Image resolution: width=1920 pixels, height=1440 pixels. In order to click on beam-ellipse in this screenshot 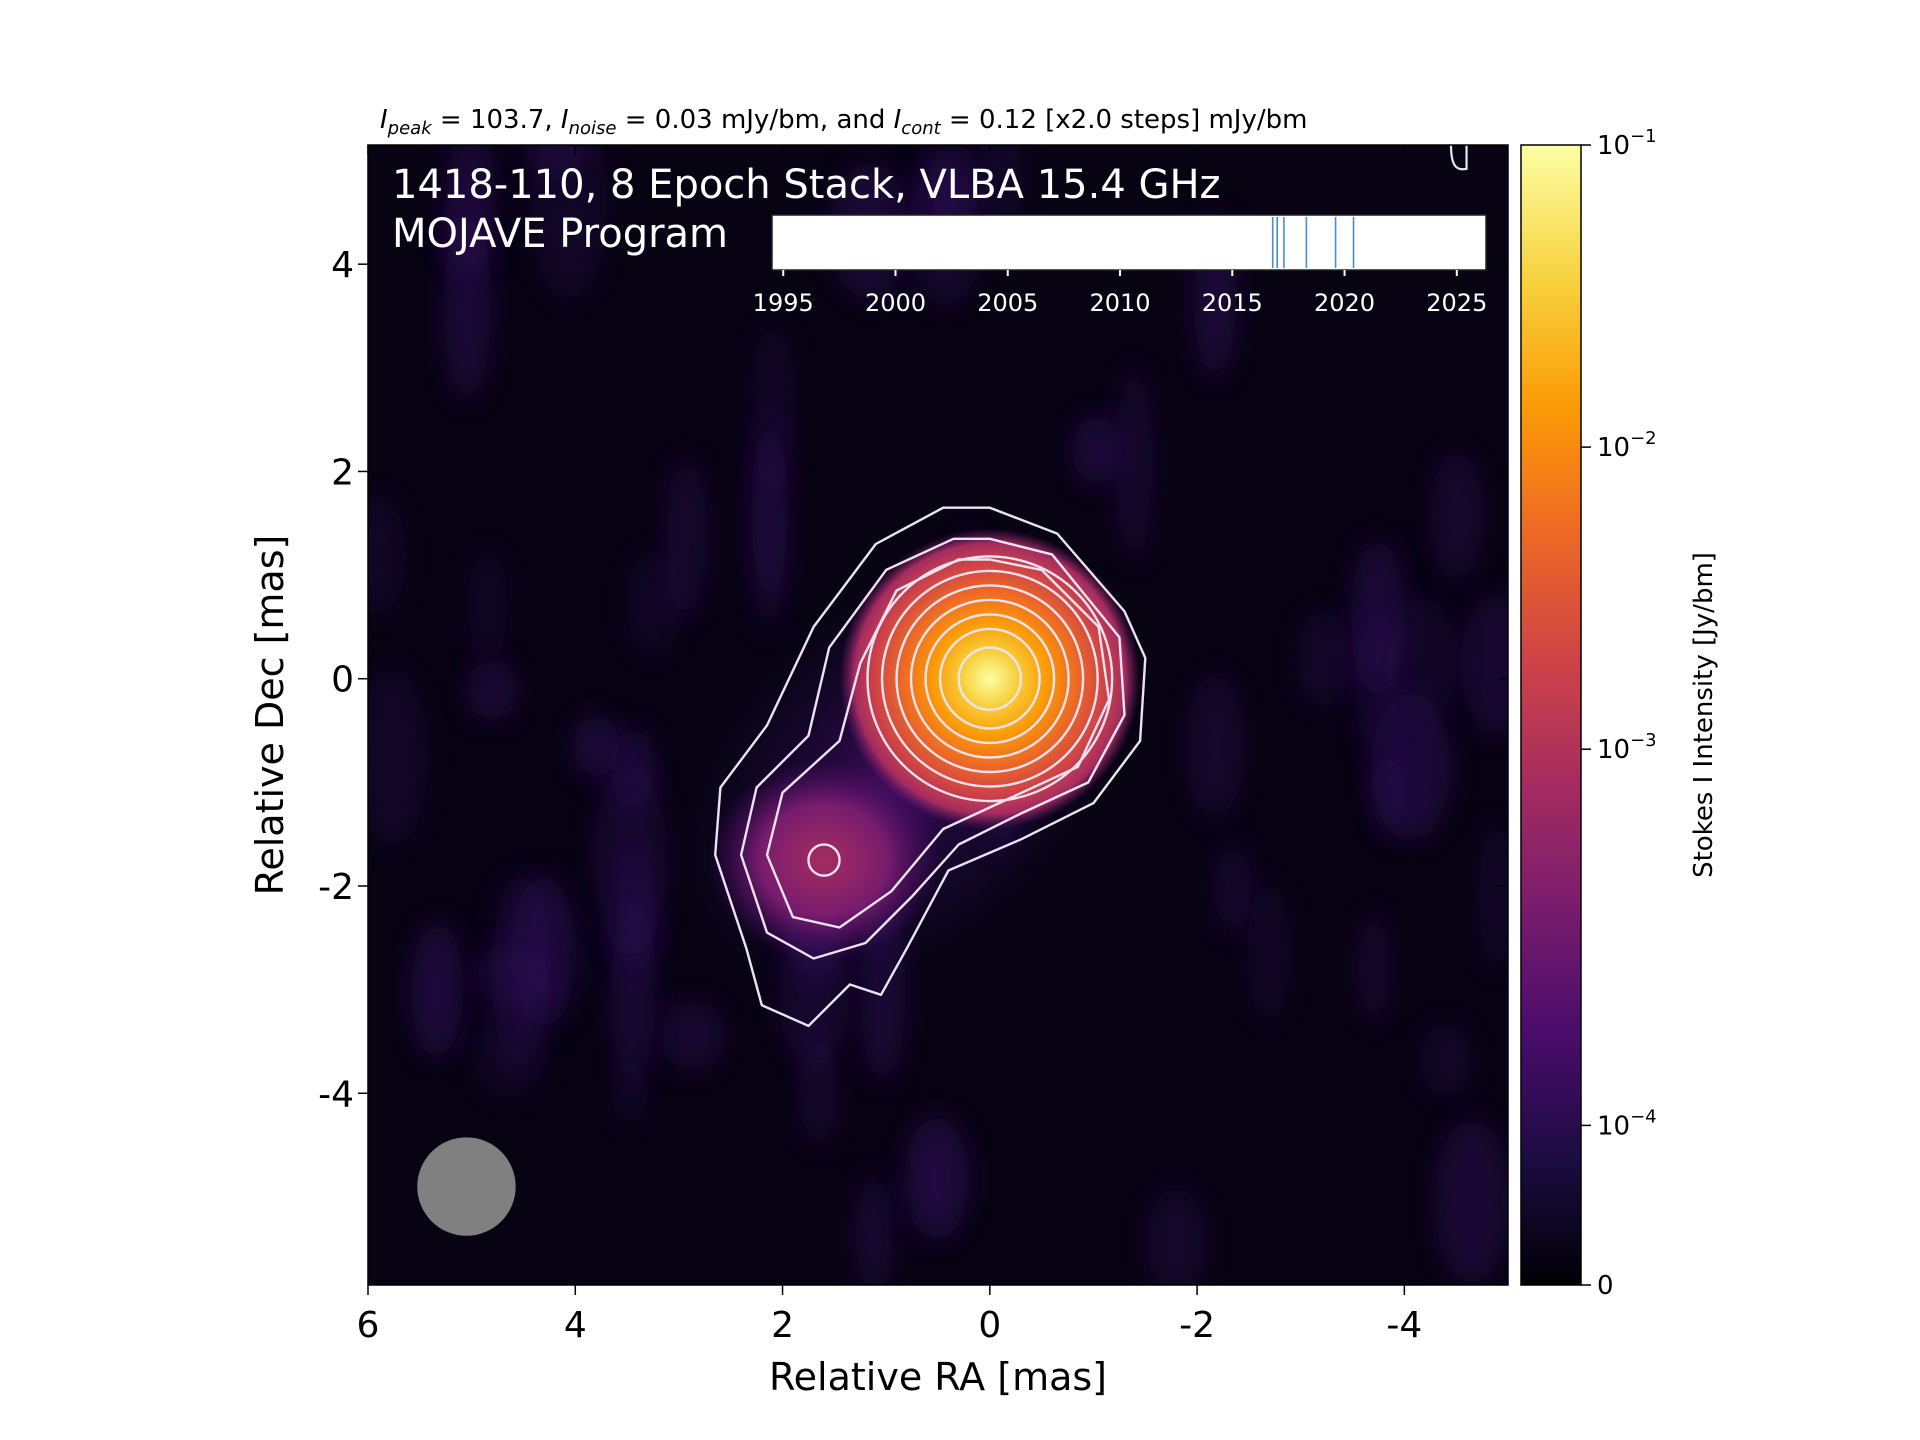, I will do `click(466, 1186)`.